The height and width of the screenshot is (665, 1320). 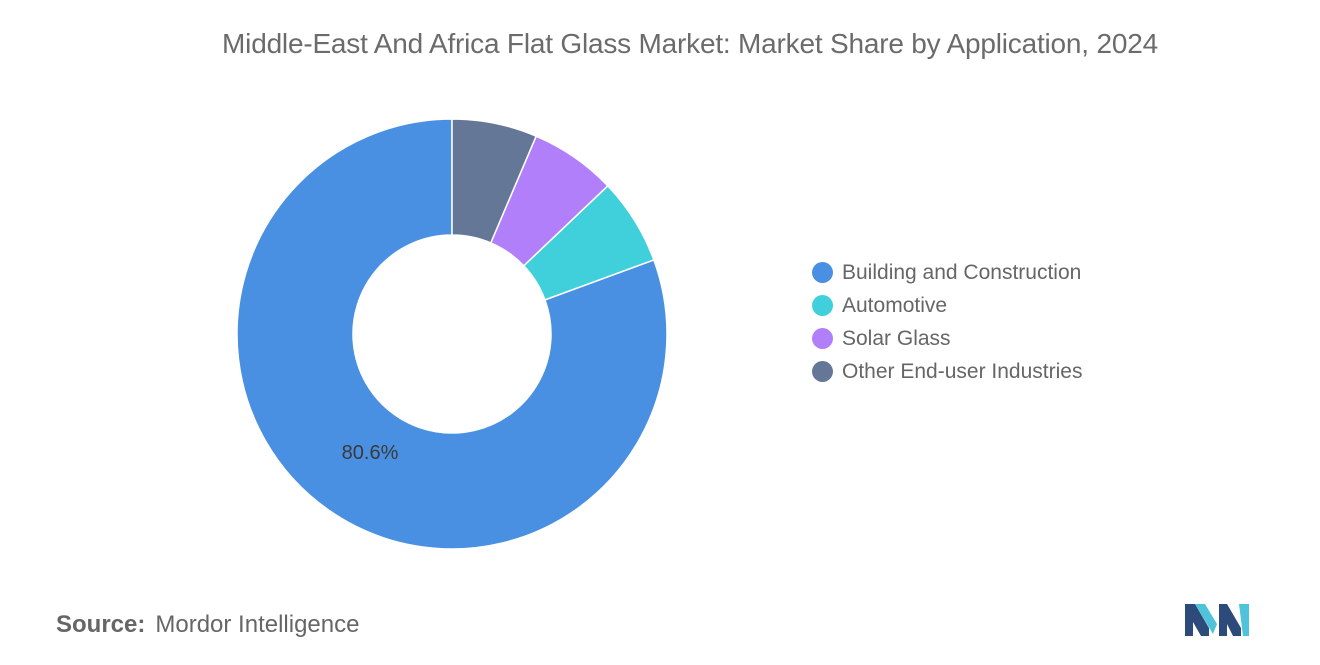 I want to click on legend-item-automotive: Automotive, so click(x=947, y=305).